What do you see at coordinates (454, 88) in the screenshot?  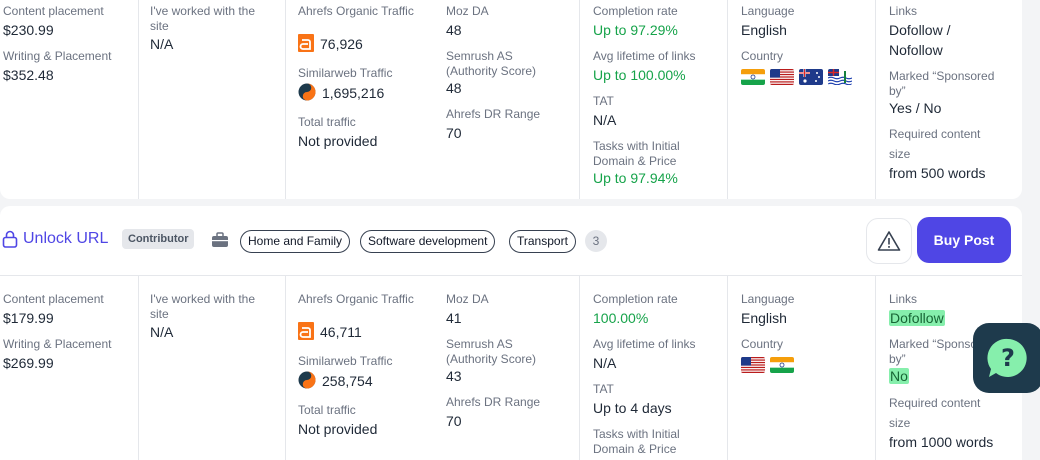 I see `semrush-value: 48` at bounding box center [454, 88].